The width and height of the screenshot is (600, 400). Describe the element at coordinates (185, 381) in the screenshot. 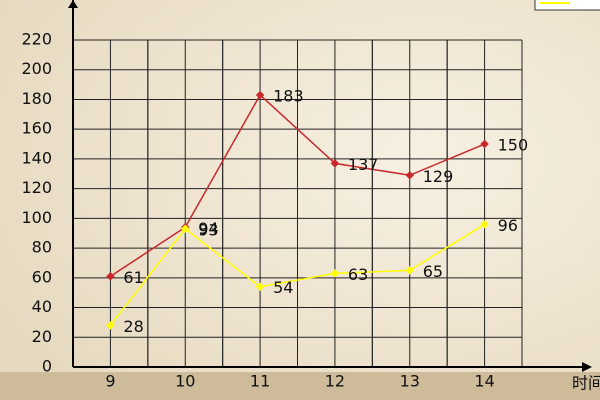

I see `x-tick-label: 10` at that location.